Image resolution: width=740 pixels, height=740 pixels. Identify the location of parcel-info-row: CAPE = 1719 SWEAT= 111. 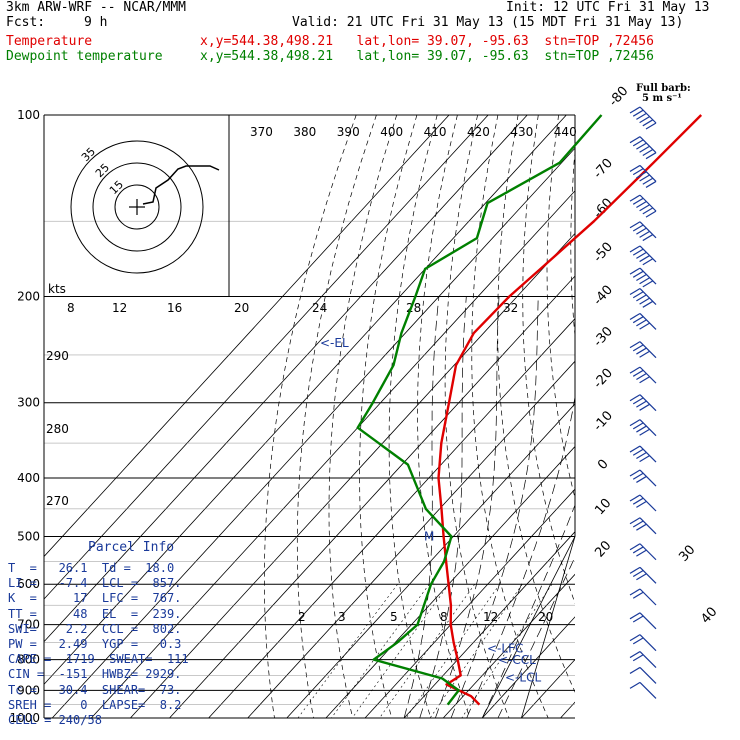
(98, 659).